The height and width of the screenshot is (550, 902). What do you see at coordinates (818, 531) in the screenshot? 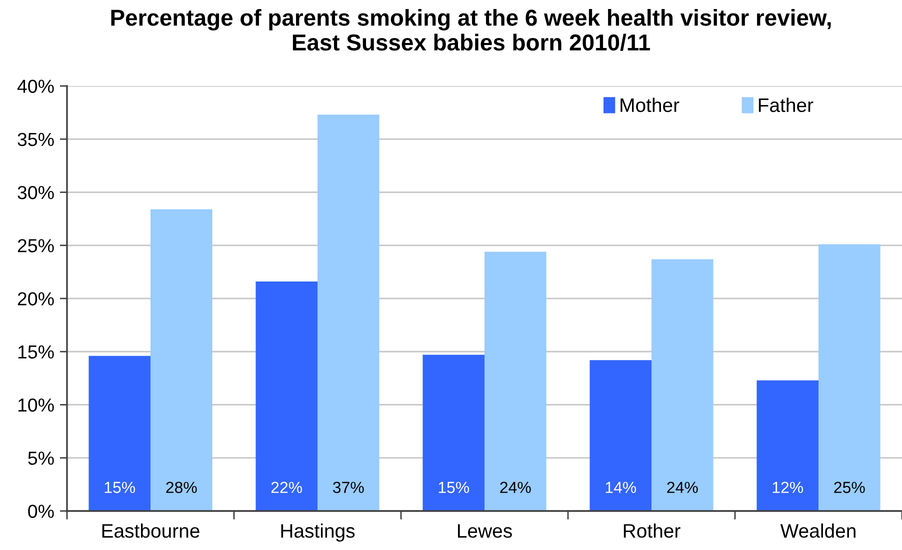
I see `x-tick-label: Wealden` at bounding box center [818, 531].